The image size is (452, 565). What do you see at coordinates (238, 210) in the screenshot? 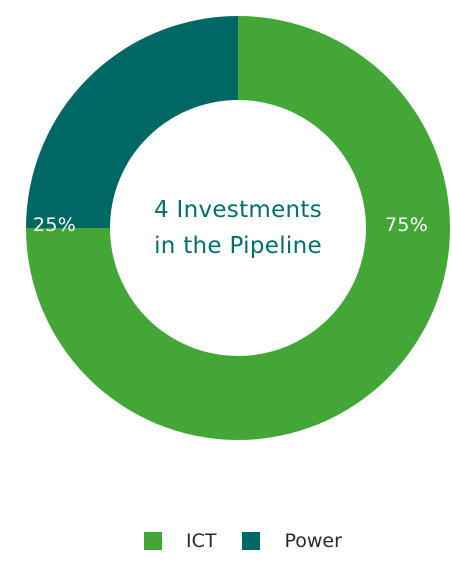
I see `center-title-line-1: 4 Investments` at bounding box center [238, 210].